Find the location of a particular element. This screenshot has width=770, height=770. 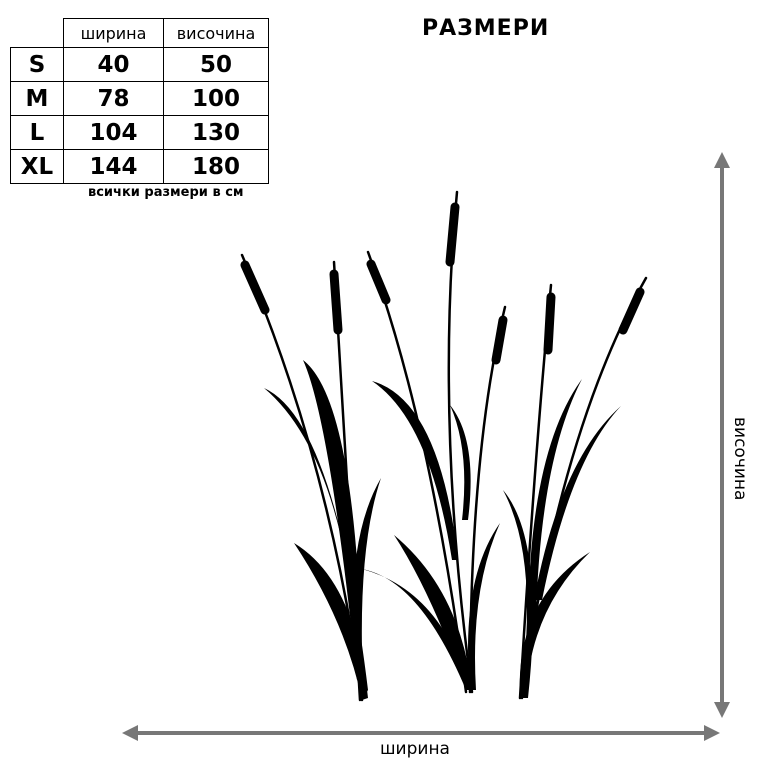

value-cell: 100 is located at coordinates (216, 98).